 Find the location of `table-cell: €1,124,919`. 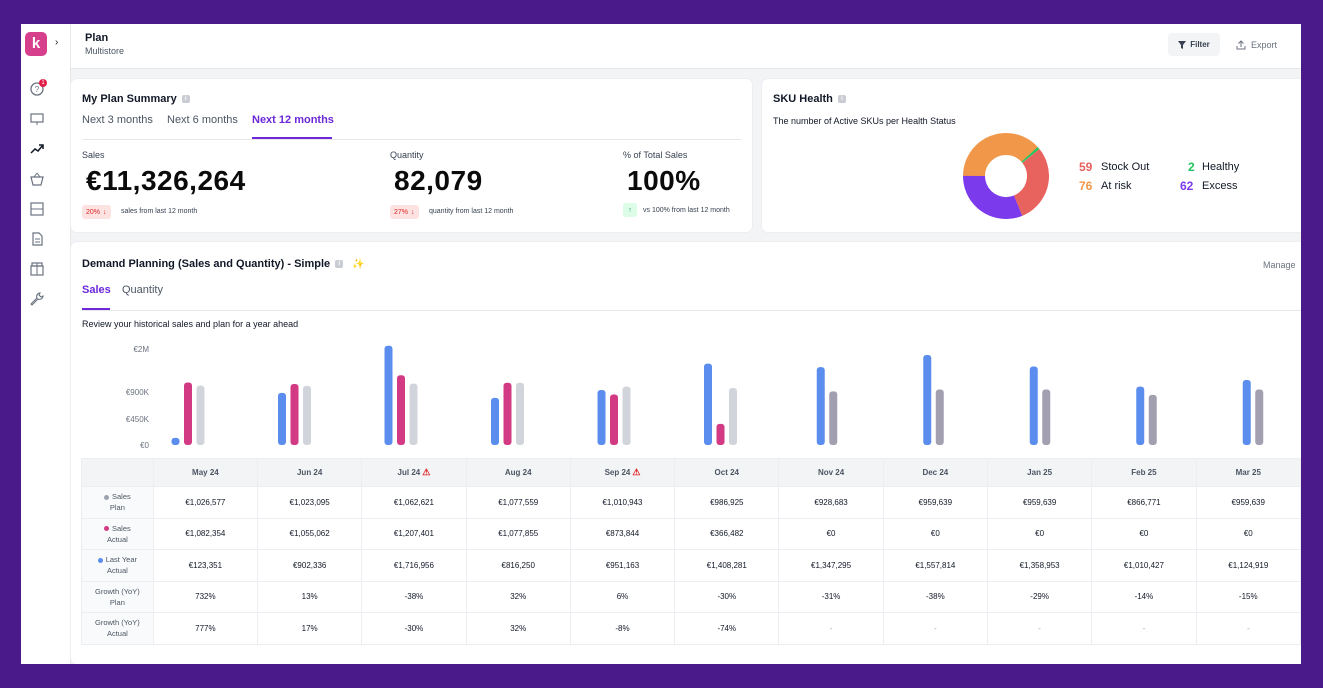

table-cell: €1,124,919 is located at coordinates (1248, 565).